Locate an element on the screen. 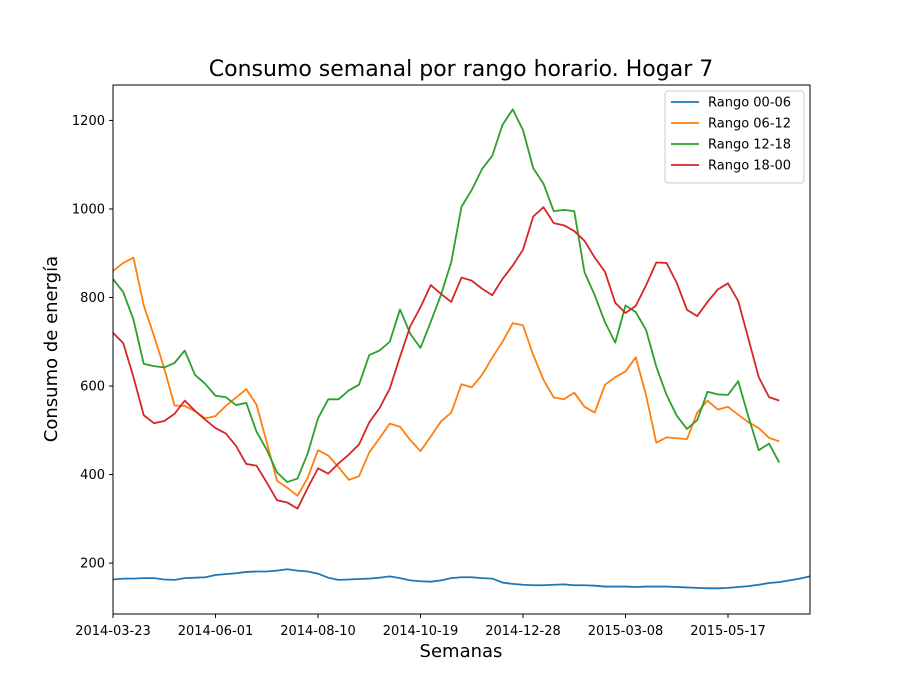 This screenshot has height=700, width=900. y-tick-label: 400 is located at coordinates (92, 475).